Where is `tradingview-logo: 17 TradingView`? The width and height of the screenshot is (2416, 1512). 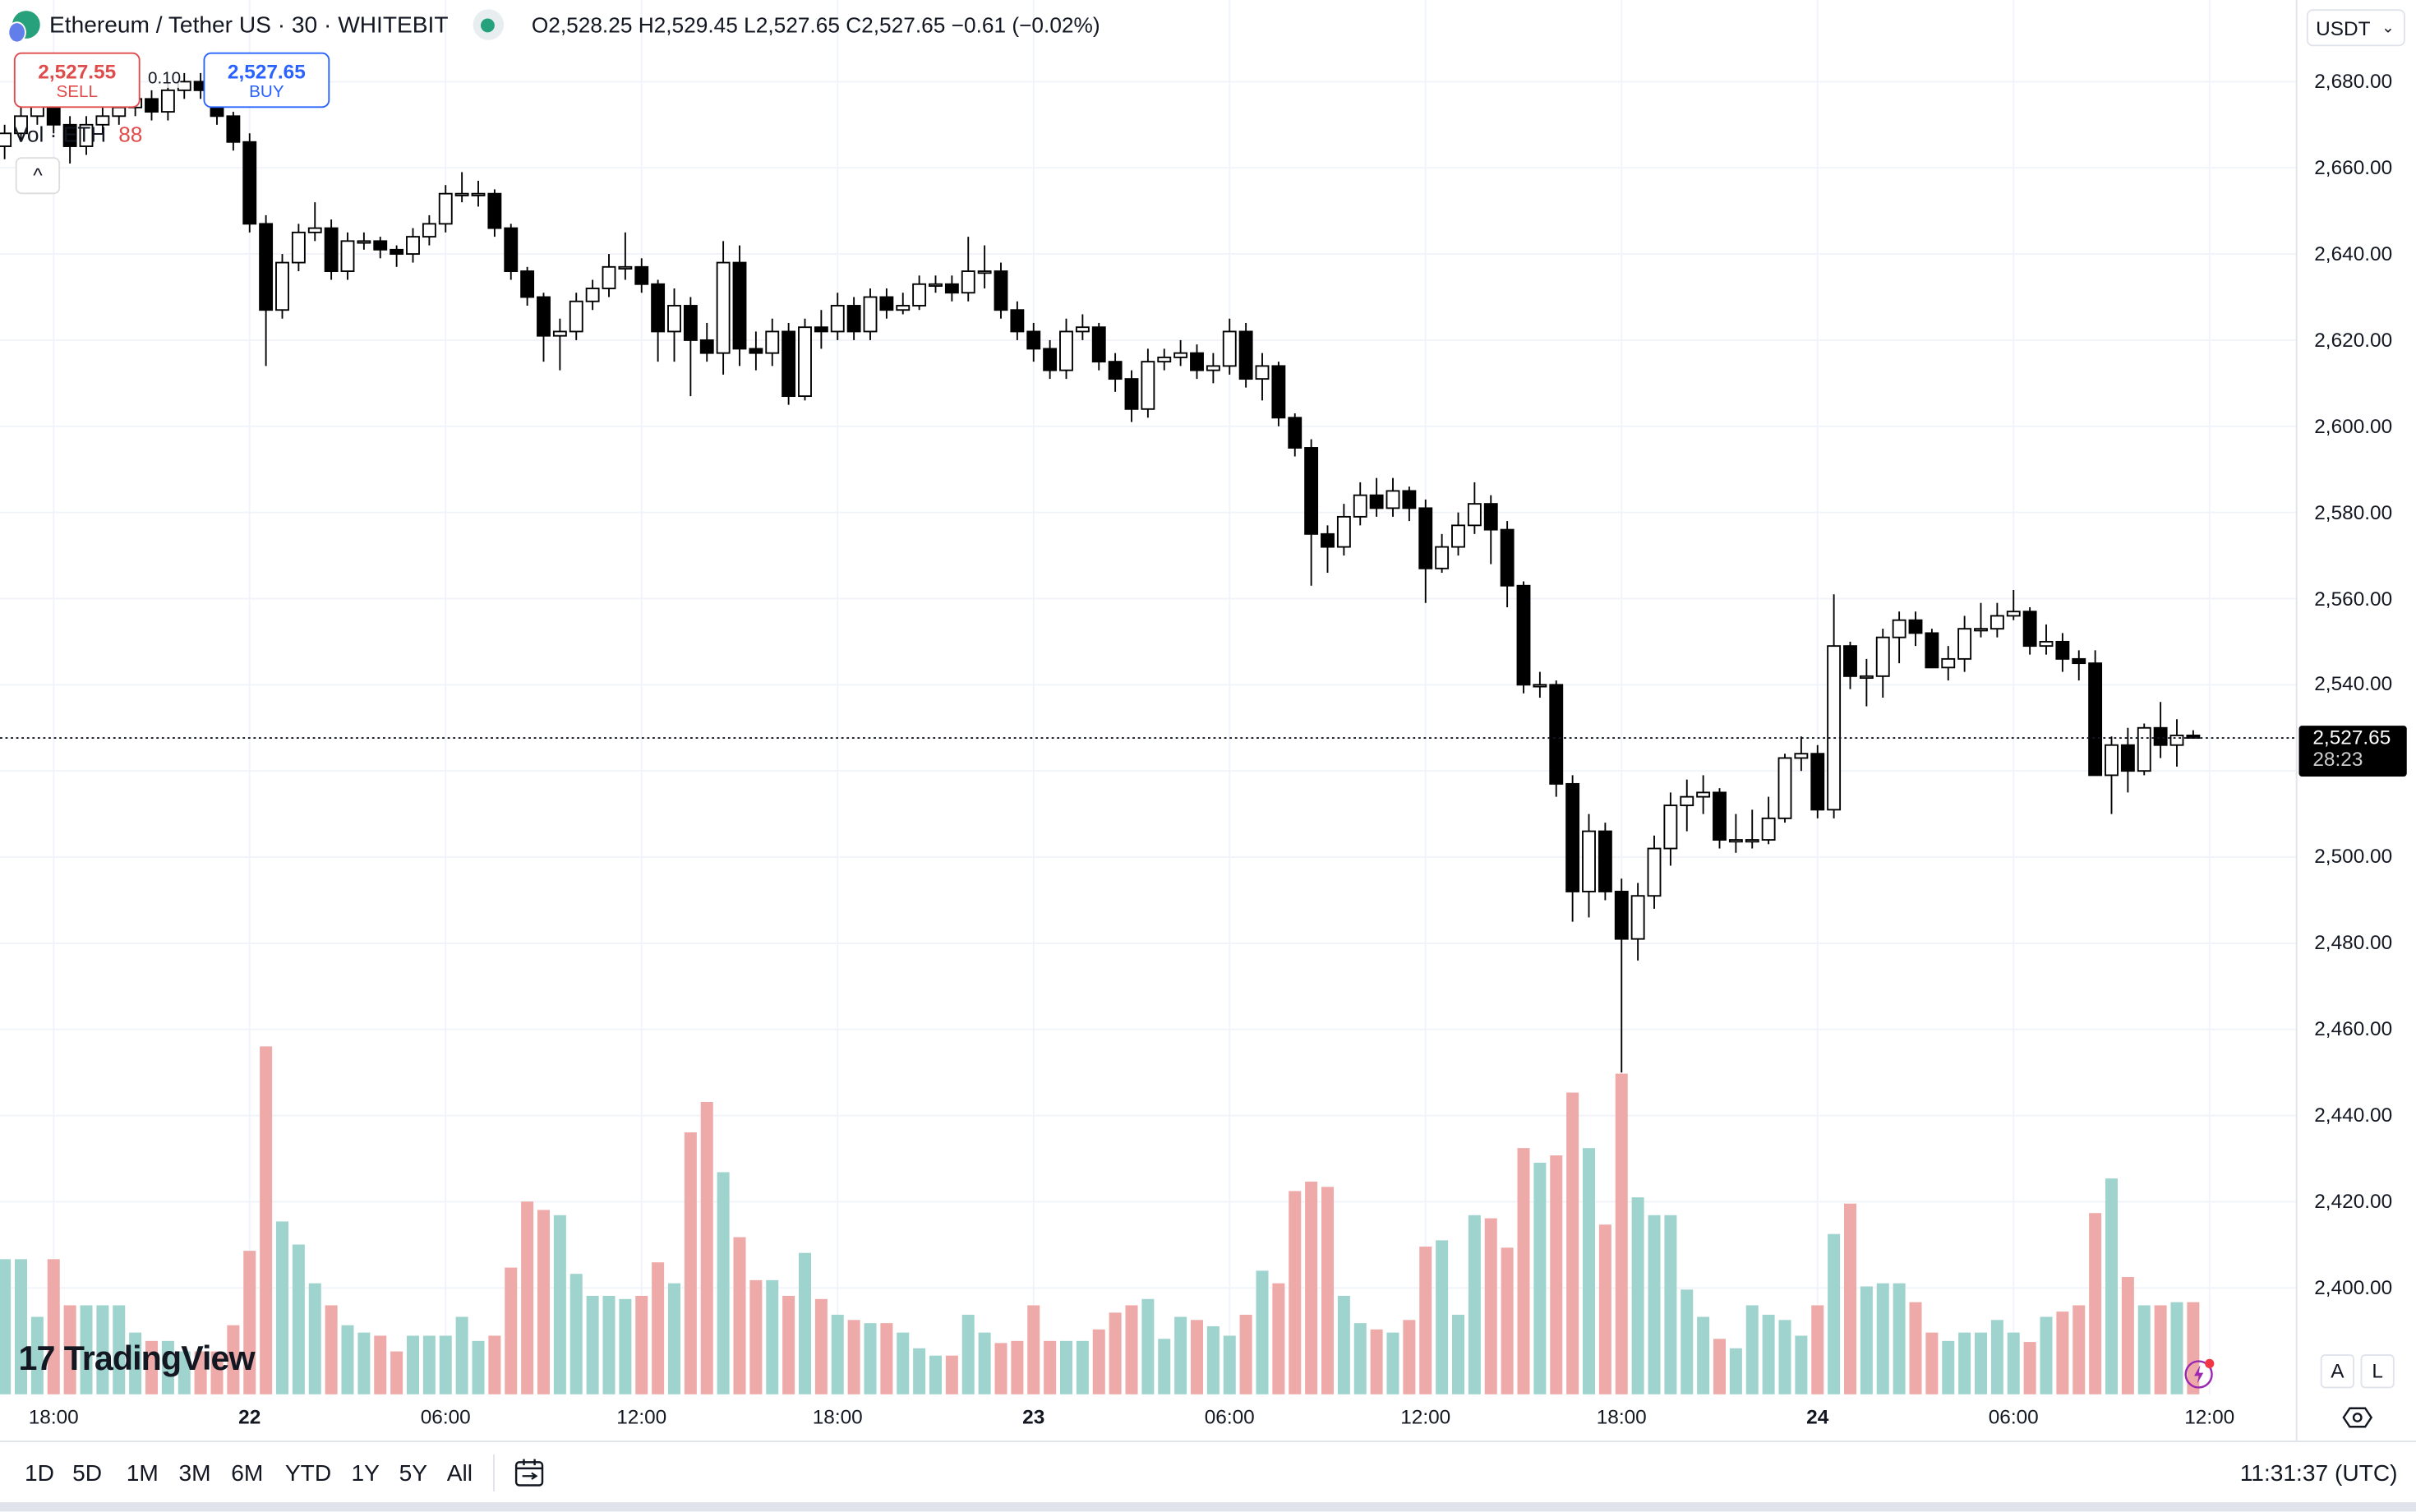 tradingview-logo: 17 TradingView is located at coordinates (137, 1359).